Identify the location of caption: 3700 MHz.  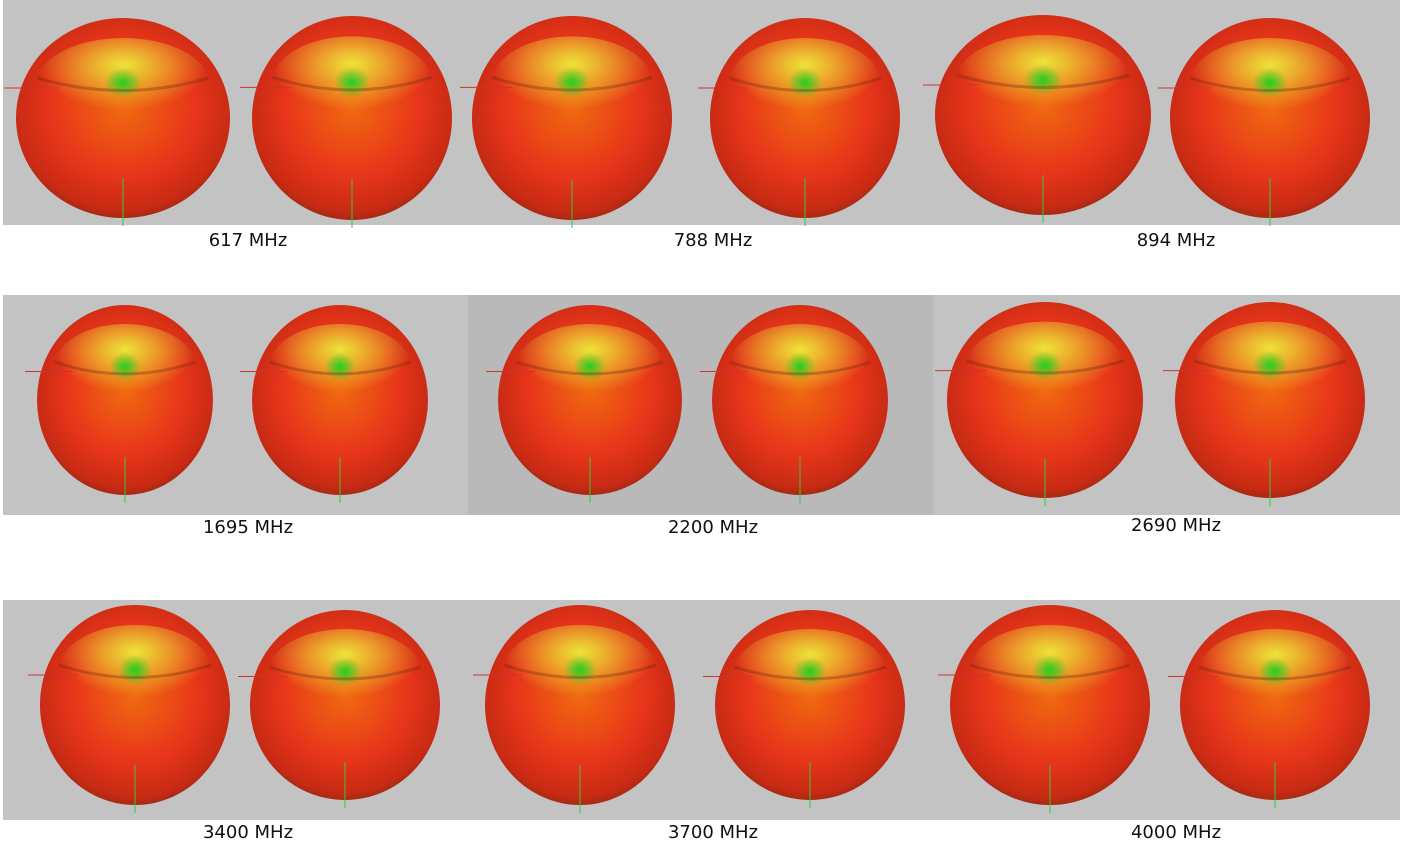
(713, 832).